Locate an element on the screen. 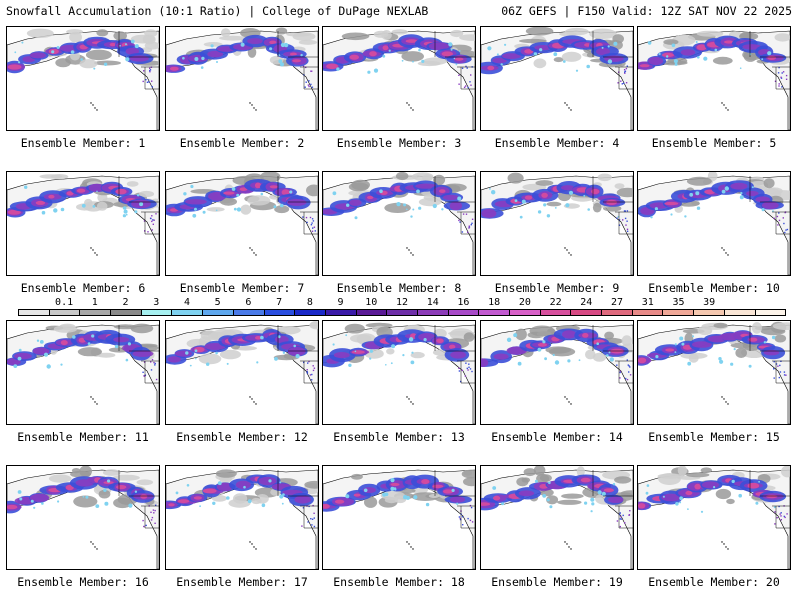 The width and height of the screenshot is (800, 600). ensemble-member-label: Ensemble Member: 13 is located at coordinates (399, 437).